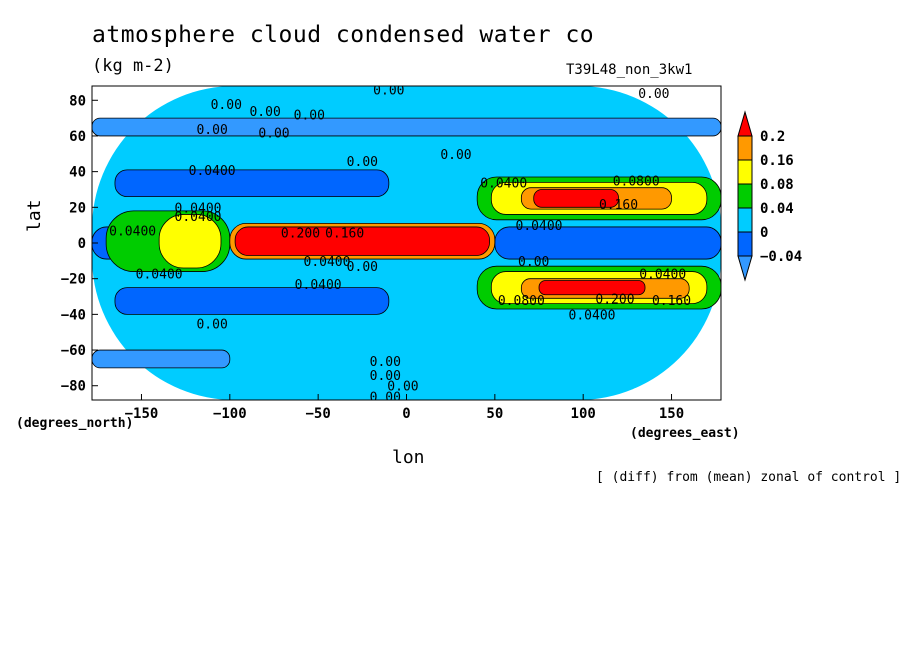 Image resolution: width=904 pixels, height=654 pixels. I want to click on contour-label-23: 0.0400, so click(662, 274).